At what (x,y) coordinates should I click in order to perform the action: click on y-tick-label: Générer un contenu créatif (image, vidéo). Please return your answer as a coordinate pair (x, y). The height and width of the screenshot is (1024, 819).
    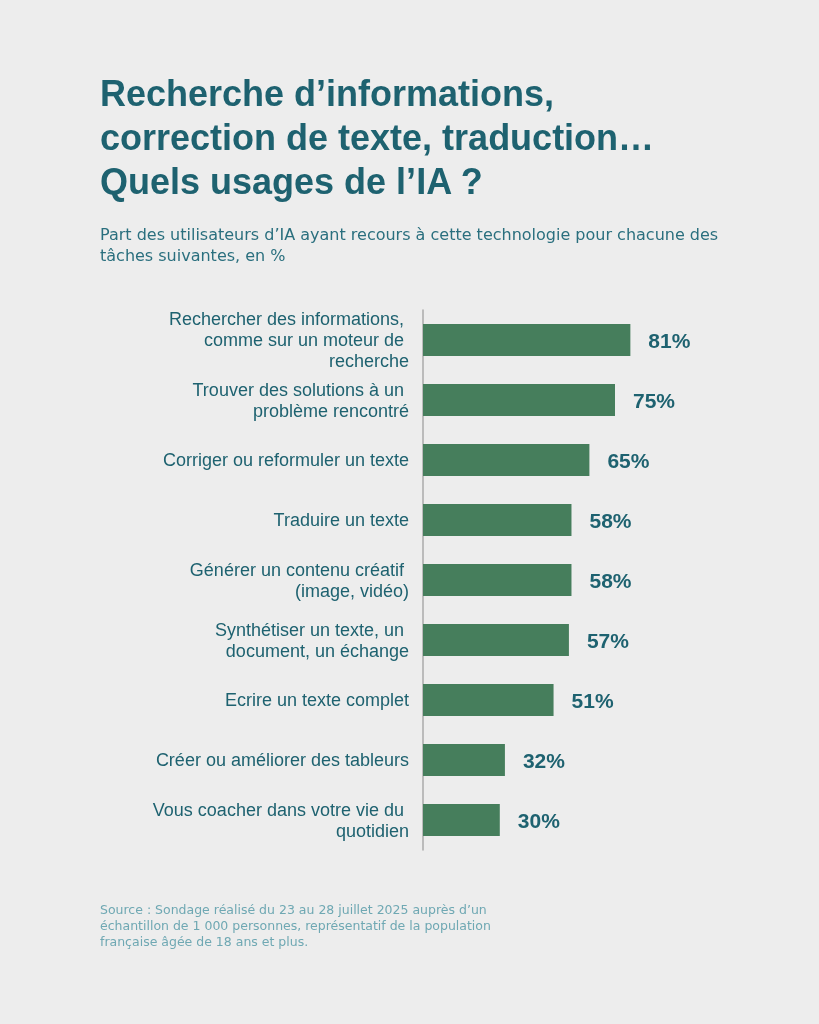
    Looking at the image, I should click on (299, 580).